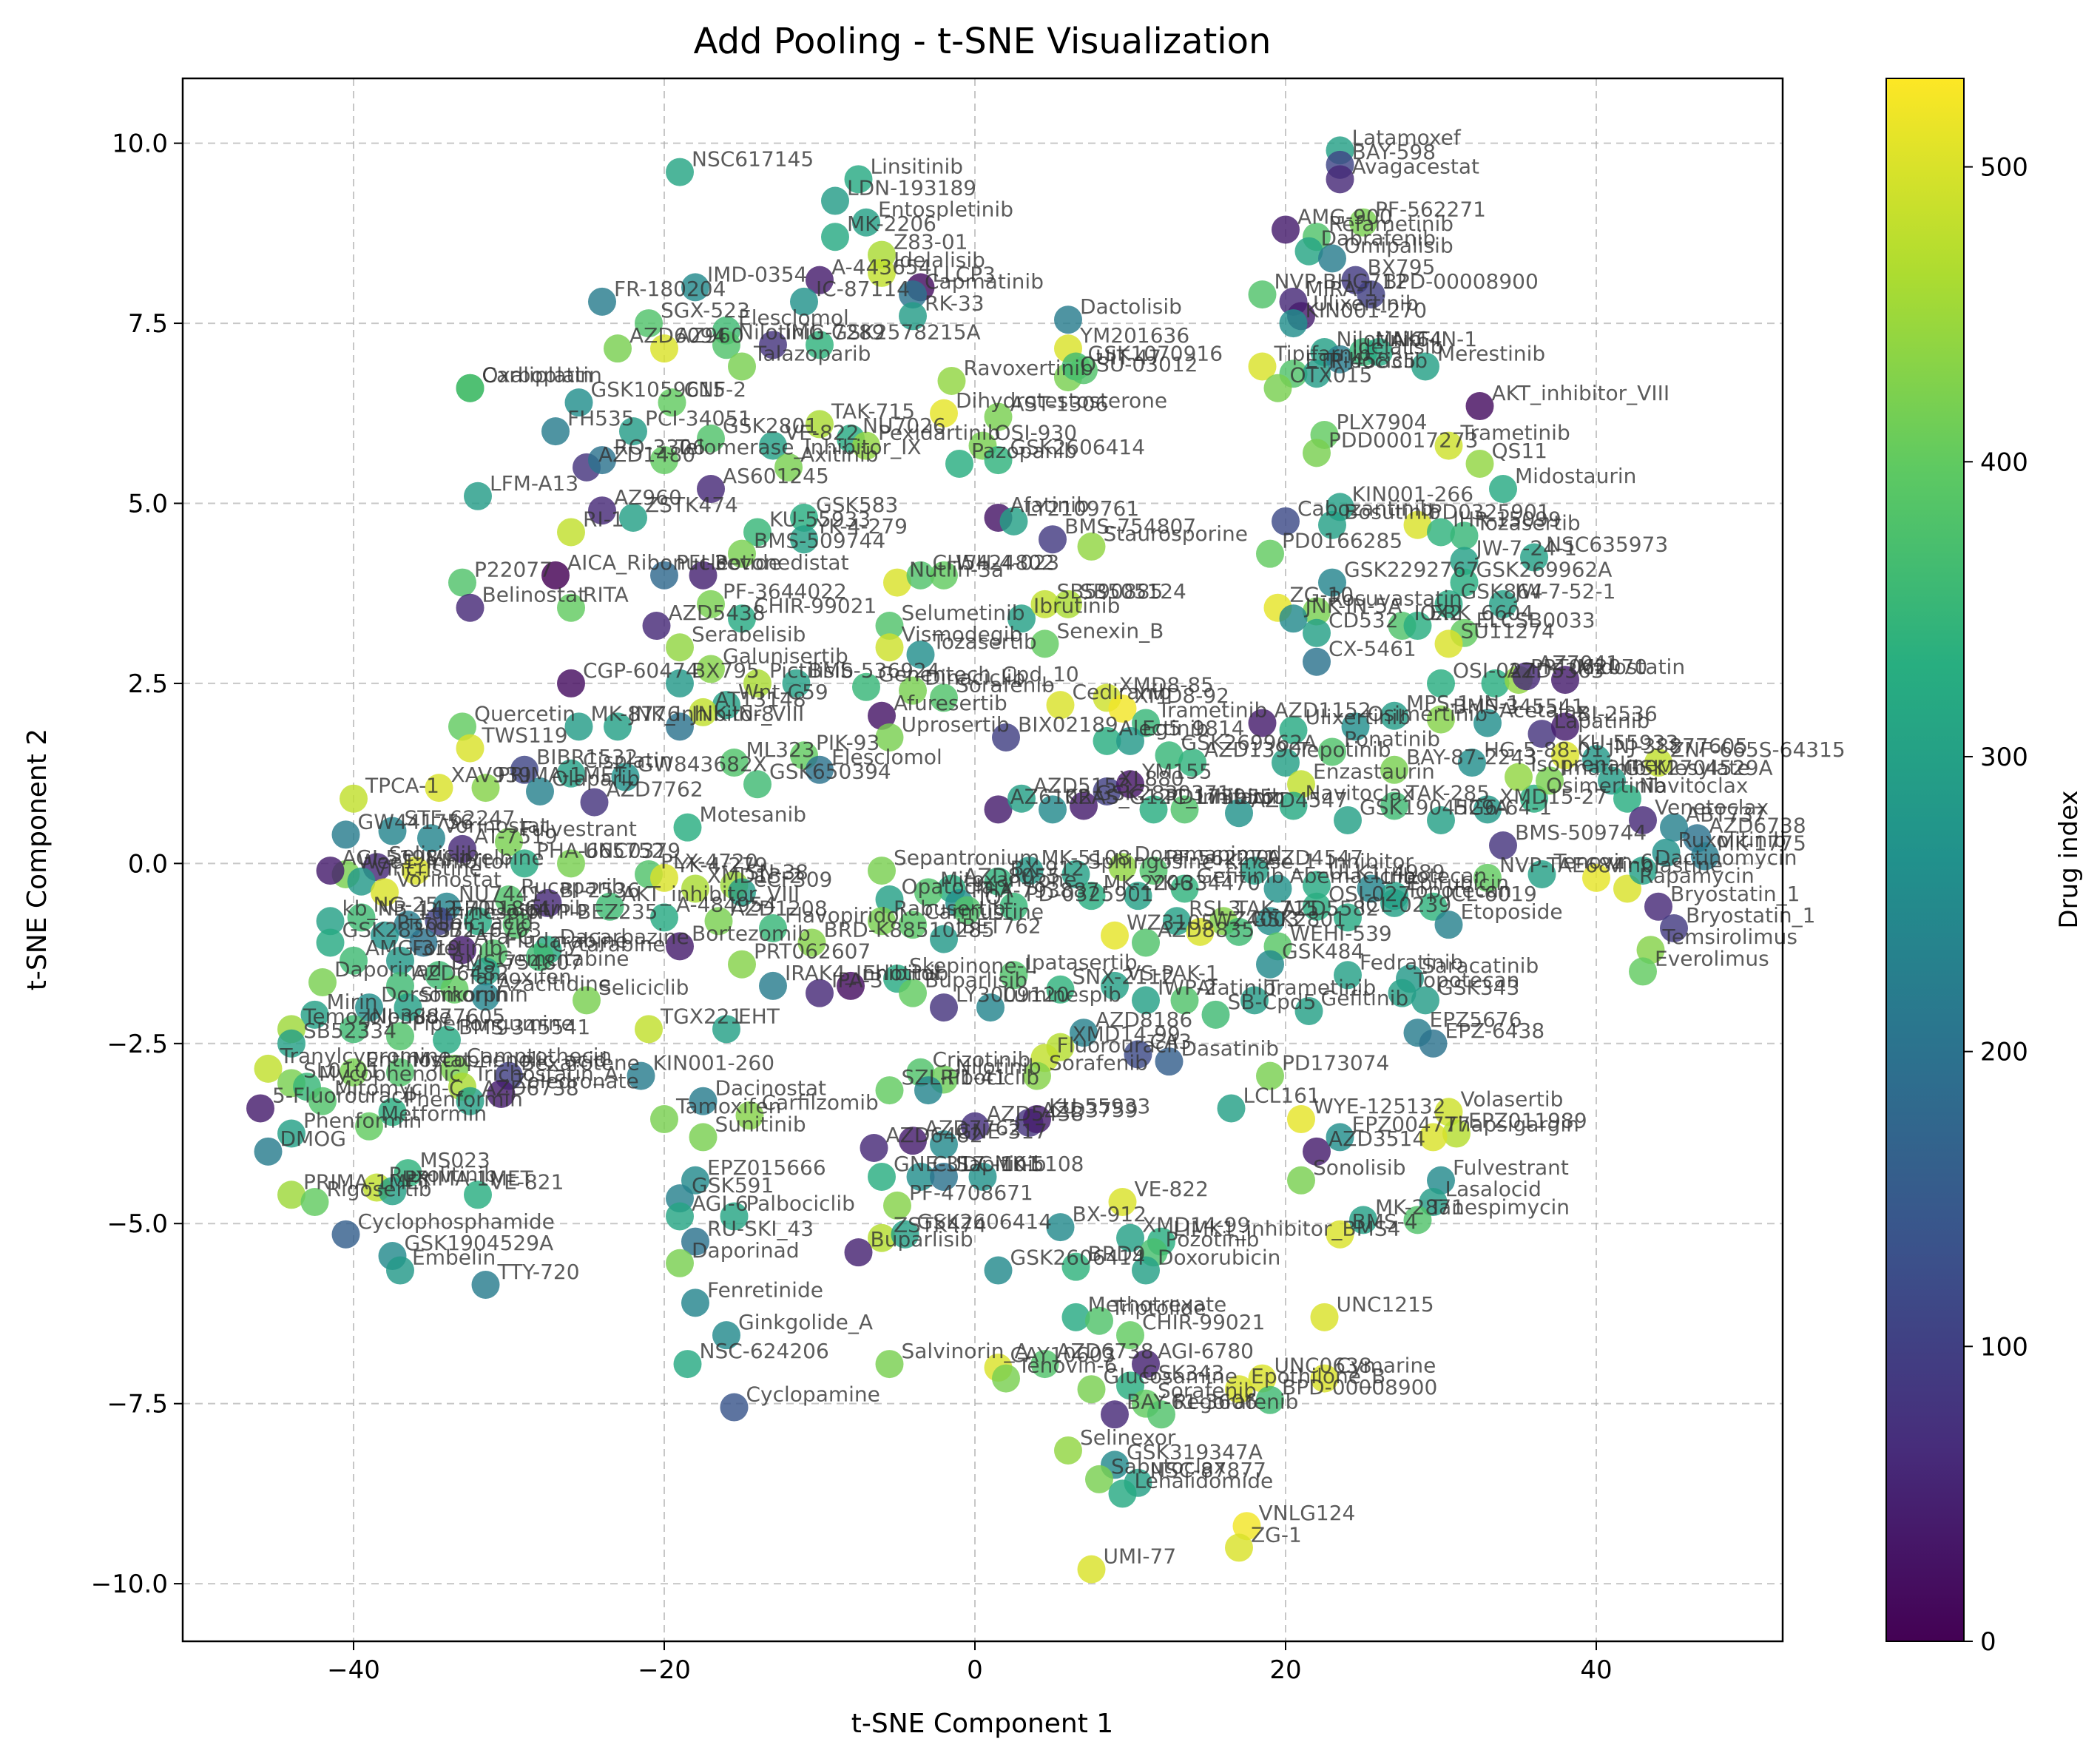 This screenshot has width=2100, height=1753. What do you see at coordinates (1925, 860) in the screenshot?
I see `colorbar` at bounding box center [1925, 860].